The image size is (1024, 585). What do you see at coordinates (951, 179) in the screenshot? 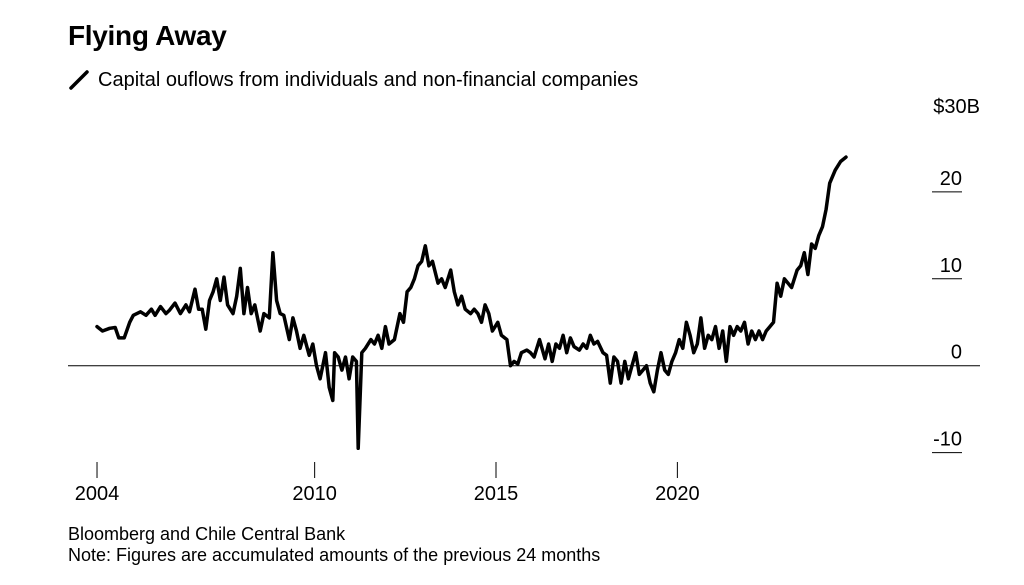
I see `y-tick-label: 20` at bounding box center [951, 179].